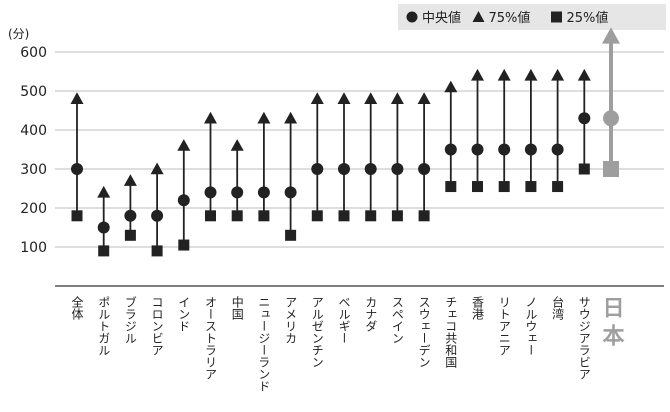  I want to click on x-tick-label: アメリカ, so click(291, 320).